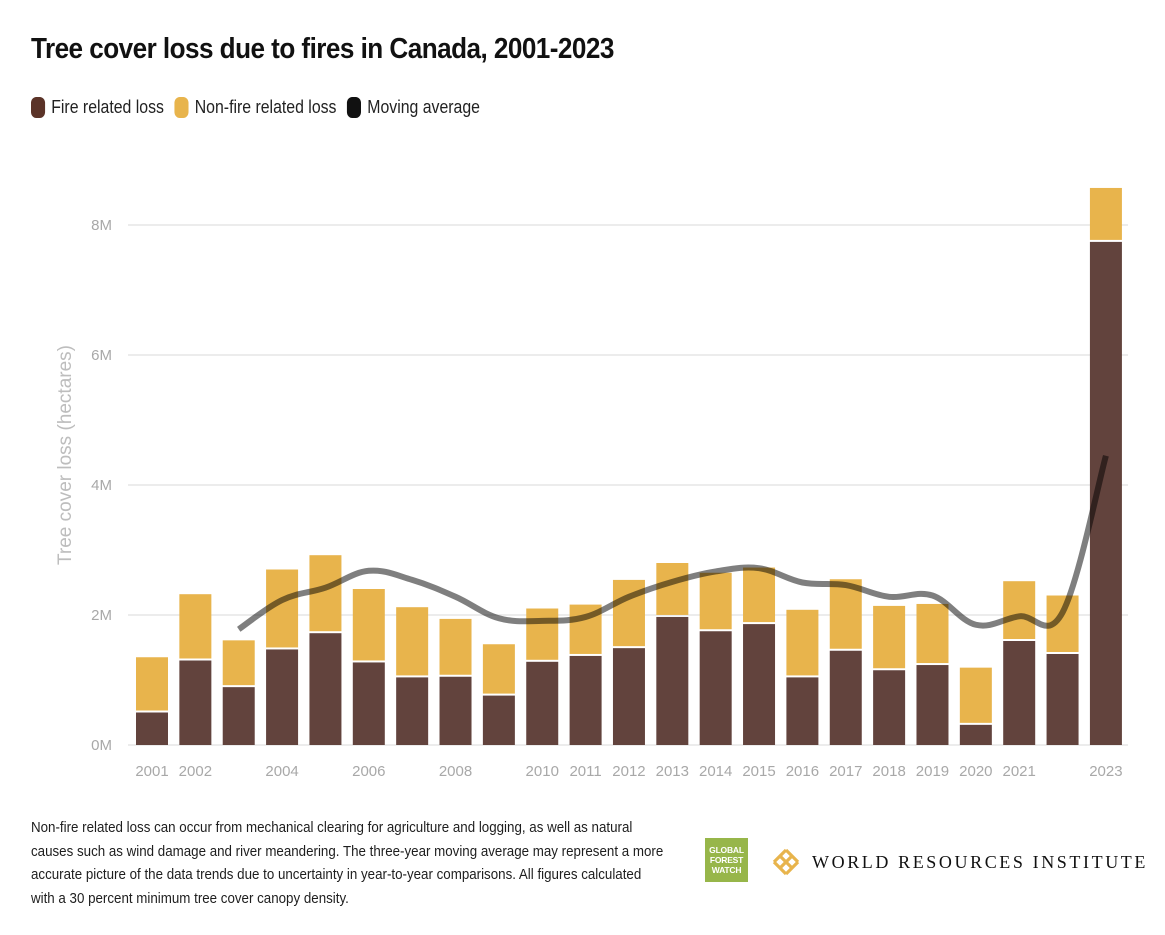 The image size is (1165, 935). What do you see at coordinates (152, 728) in the screenshot?
I see `bar-fire-2001` at bounding box center [152, 728].